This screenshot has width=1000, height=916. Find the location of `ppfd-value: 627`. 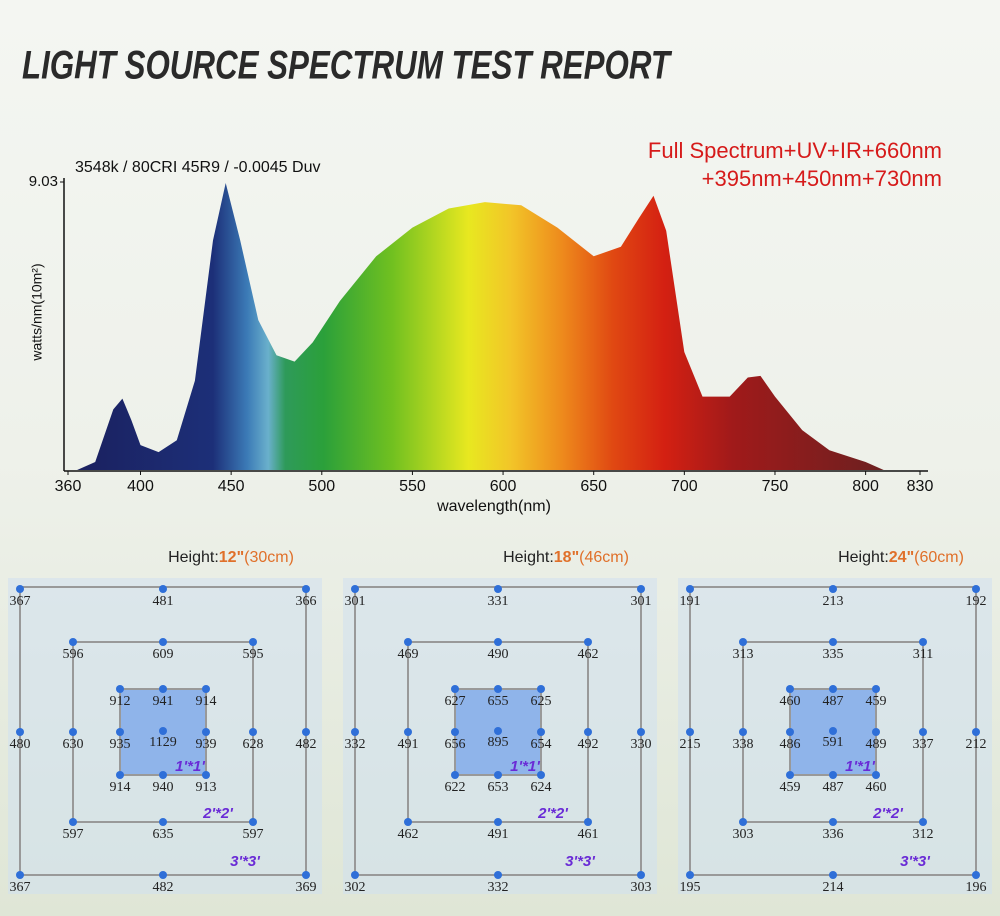

ppfd-value: 627 is located at coordinates (455, 701).